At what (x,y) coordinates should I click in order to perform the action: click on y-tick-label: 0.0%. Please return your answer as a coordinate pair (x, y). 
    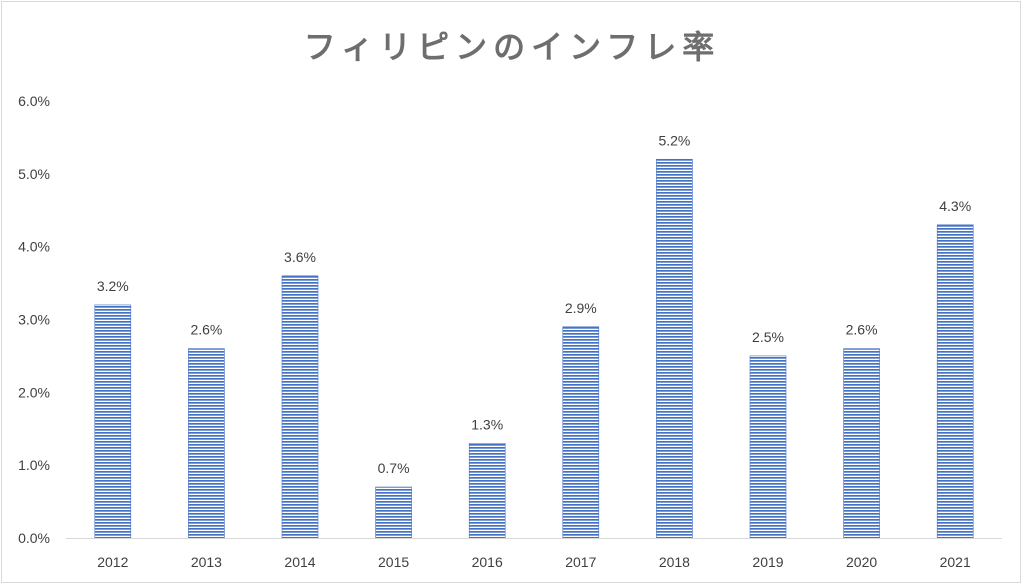
    Looking at the image, I should click on (34, 538).